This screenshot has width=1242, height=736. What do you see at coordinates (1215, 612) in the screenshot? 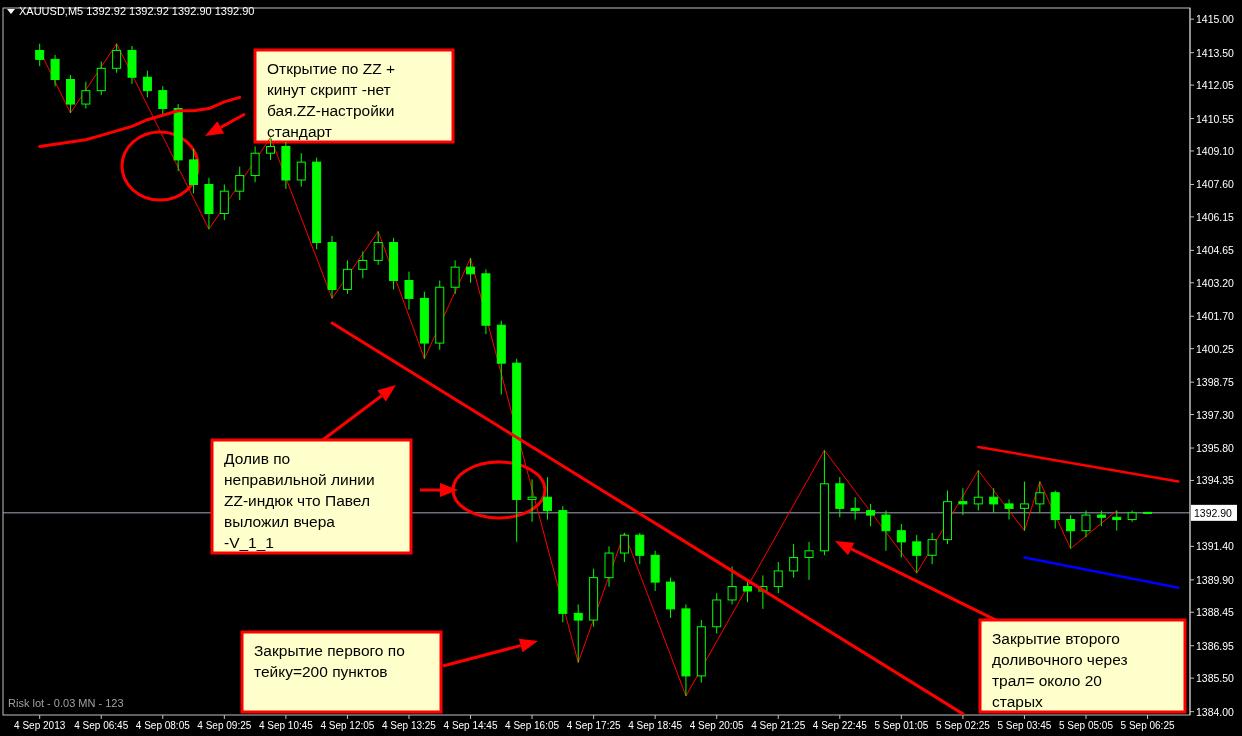
I see `y-tick-label: 1388.45` at bounding box center [1215, 612].